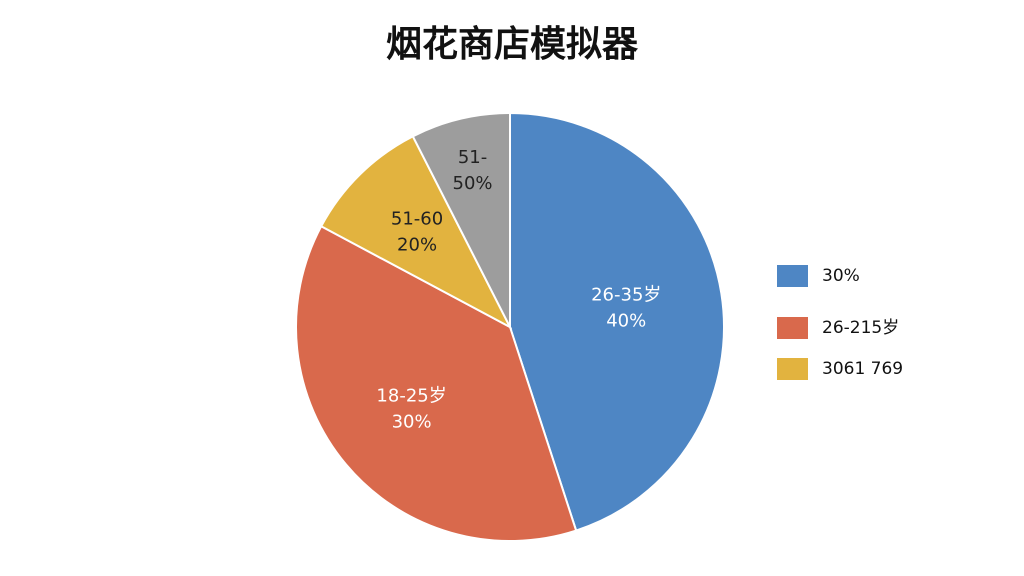 This screenshot has height=576, width=1024. Describe the element at coordinates (862, 369) in the screenshot. I see `legend-label: 3061 769` at that location.